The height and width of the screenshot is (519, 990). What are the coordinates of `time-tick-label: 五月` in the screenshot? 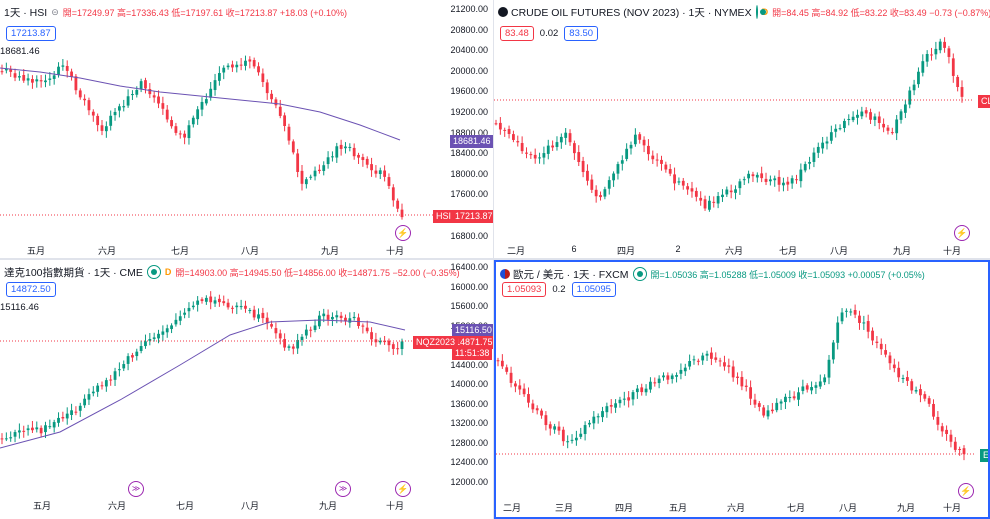 It's located at (36, 251).